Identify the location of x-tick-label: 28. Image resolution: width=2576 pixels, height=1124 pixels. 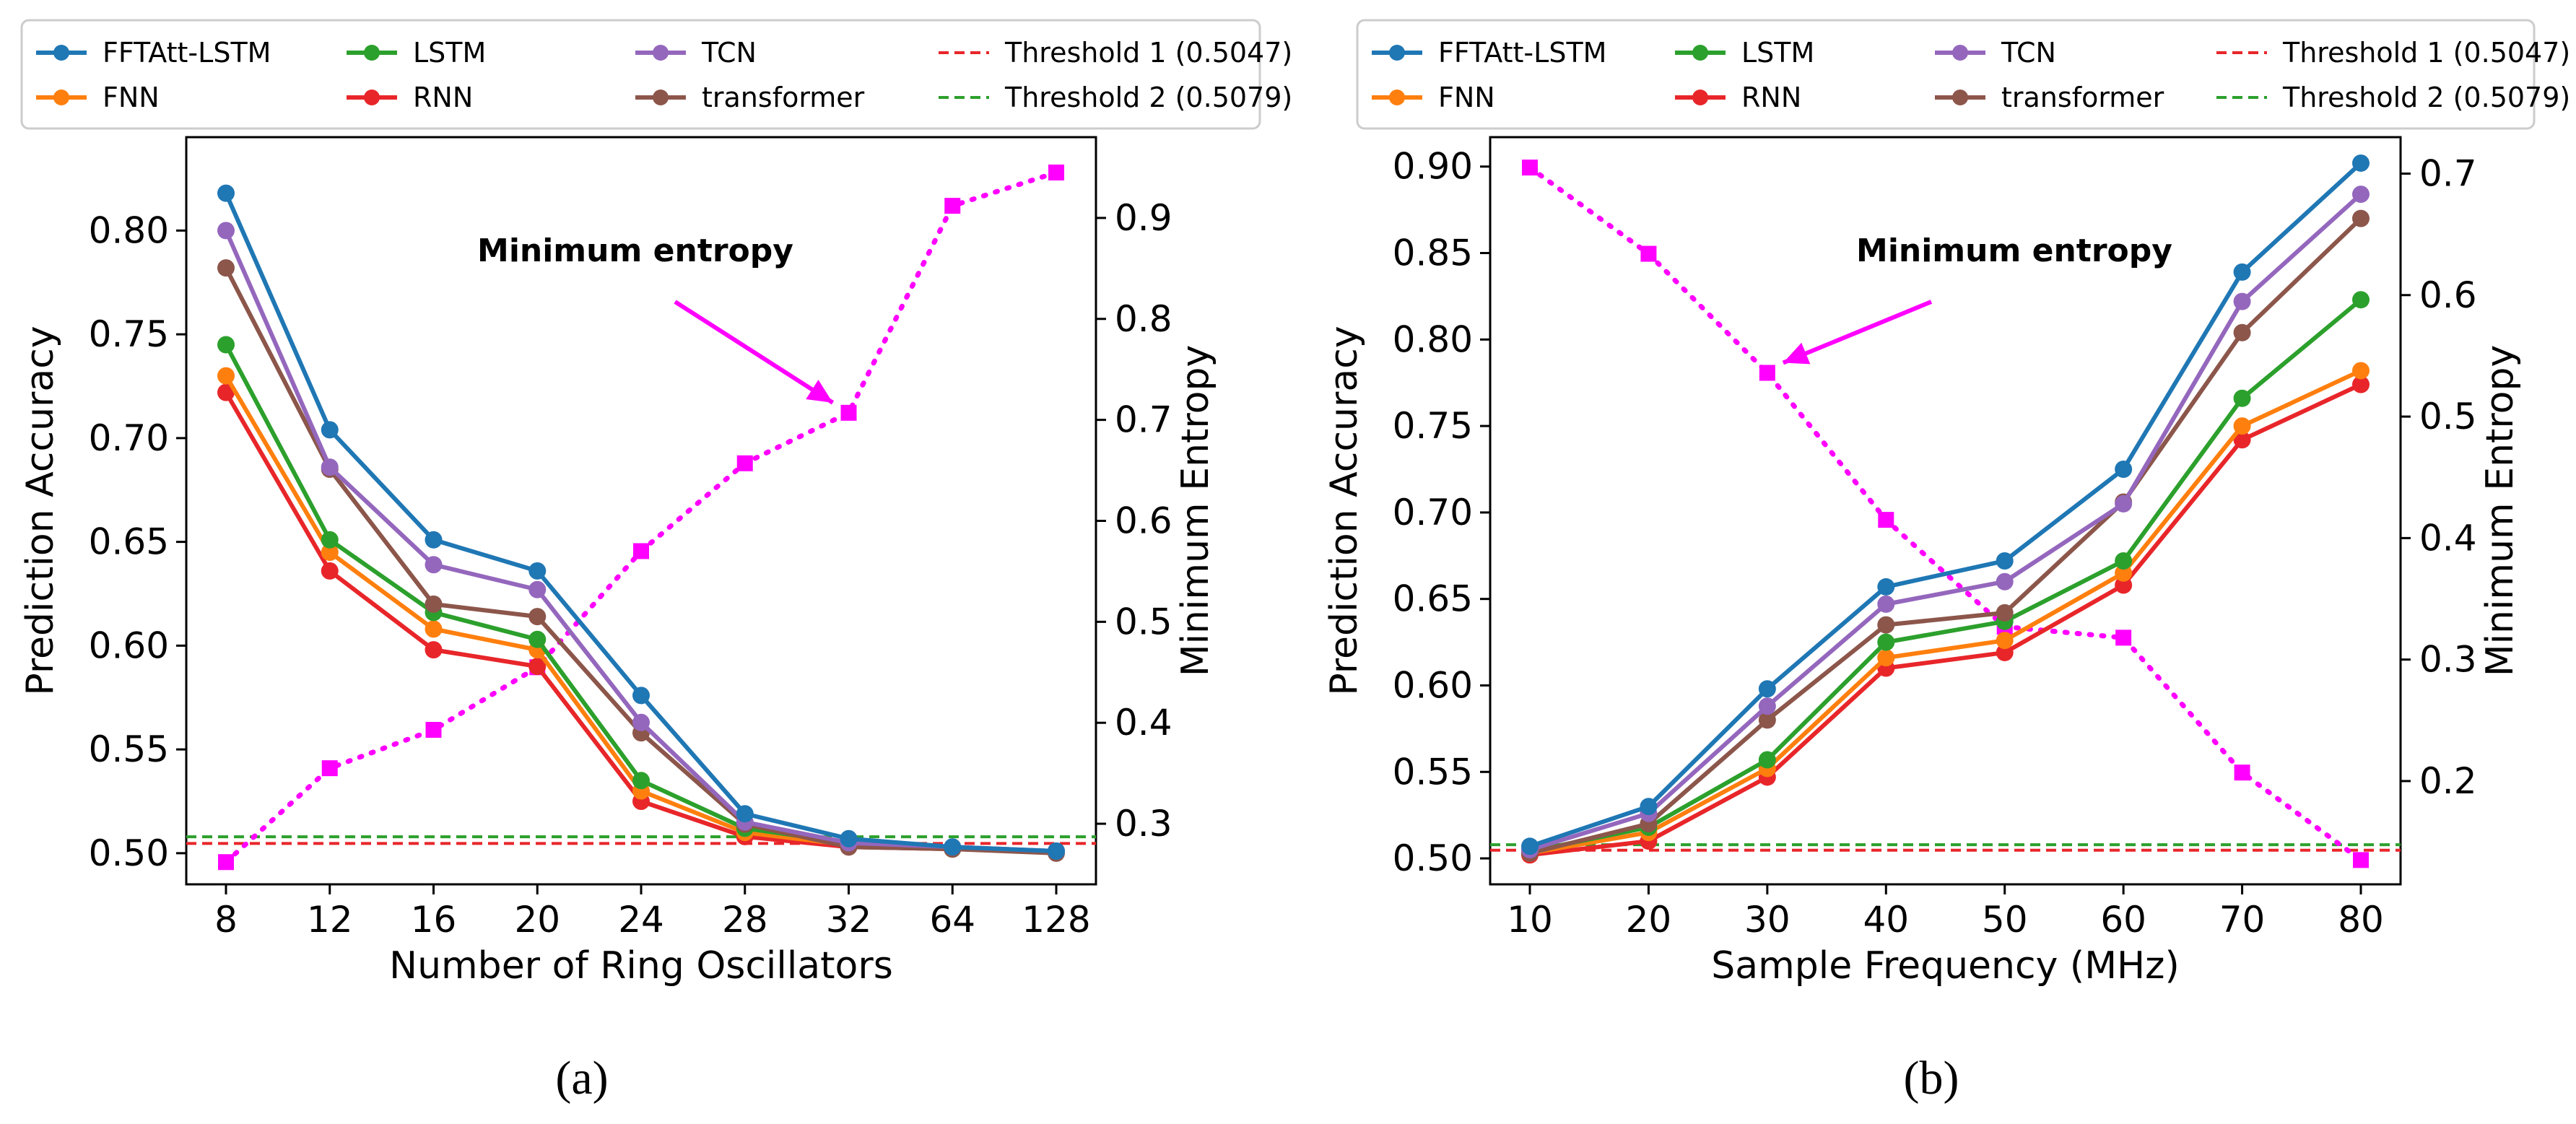
(745, 920).